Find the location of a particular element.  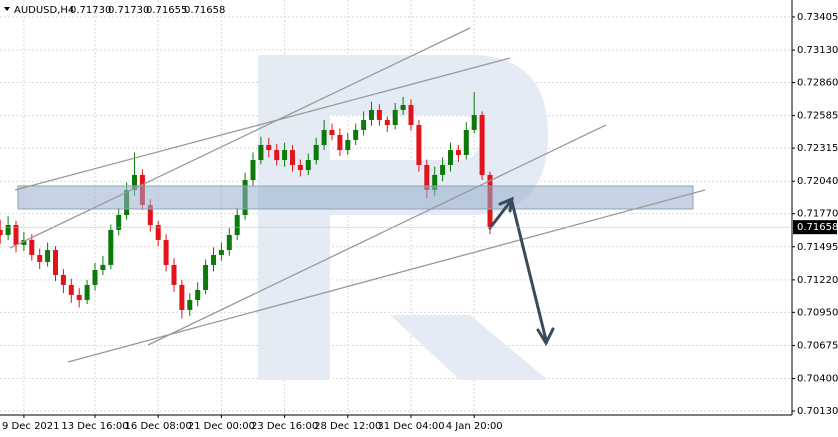

dropdown-icon is located at coordinates (7, 9).